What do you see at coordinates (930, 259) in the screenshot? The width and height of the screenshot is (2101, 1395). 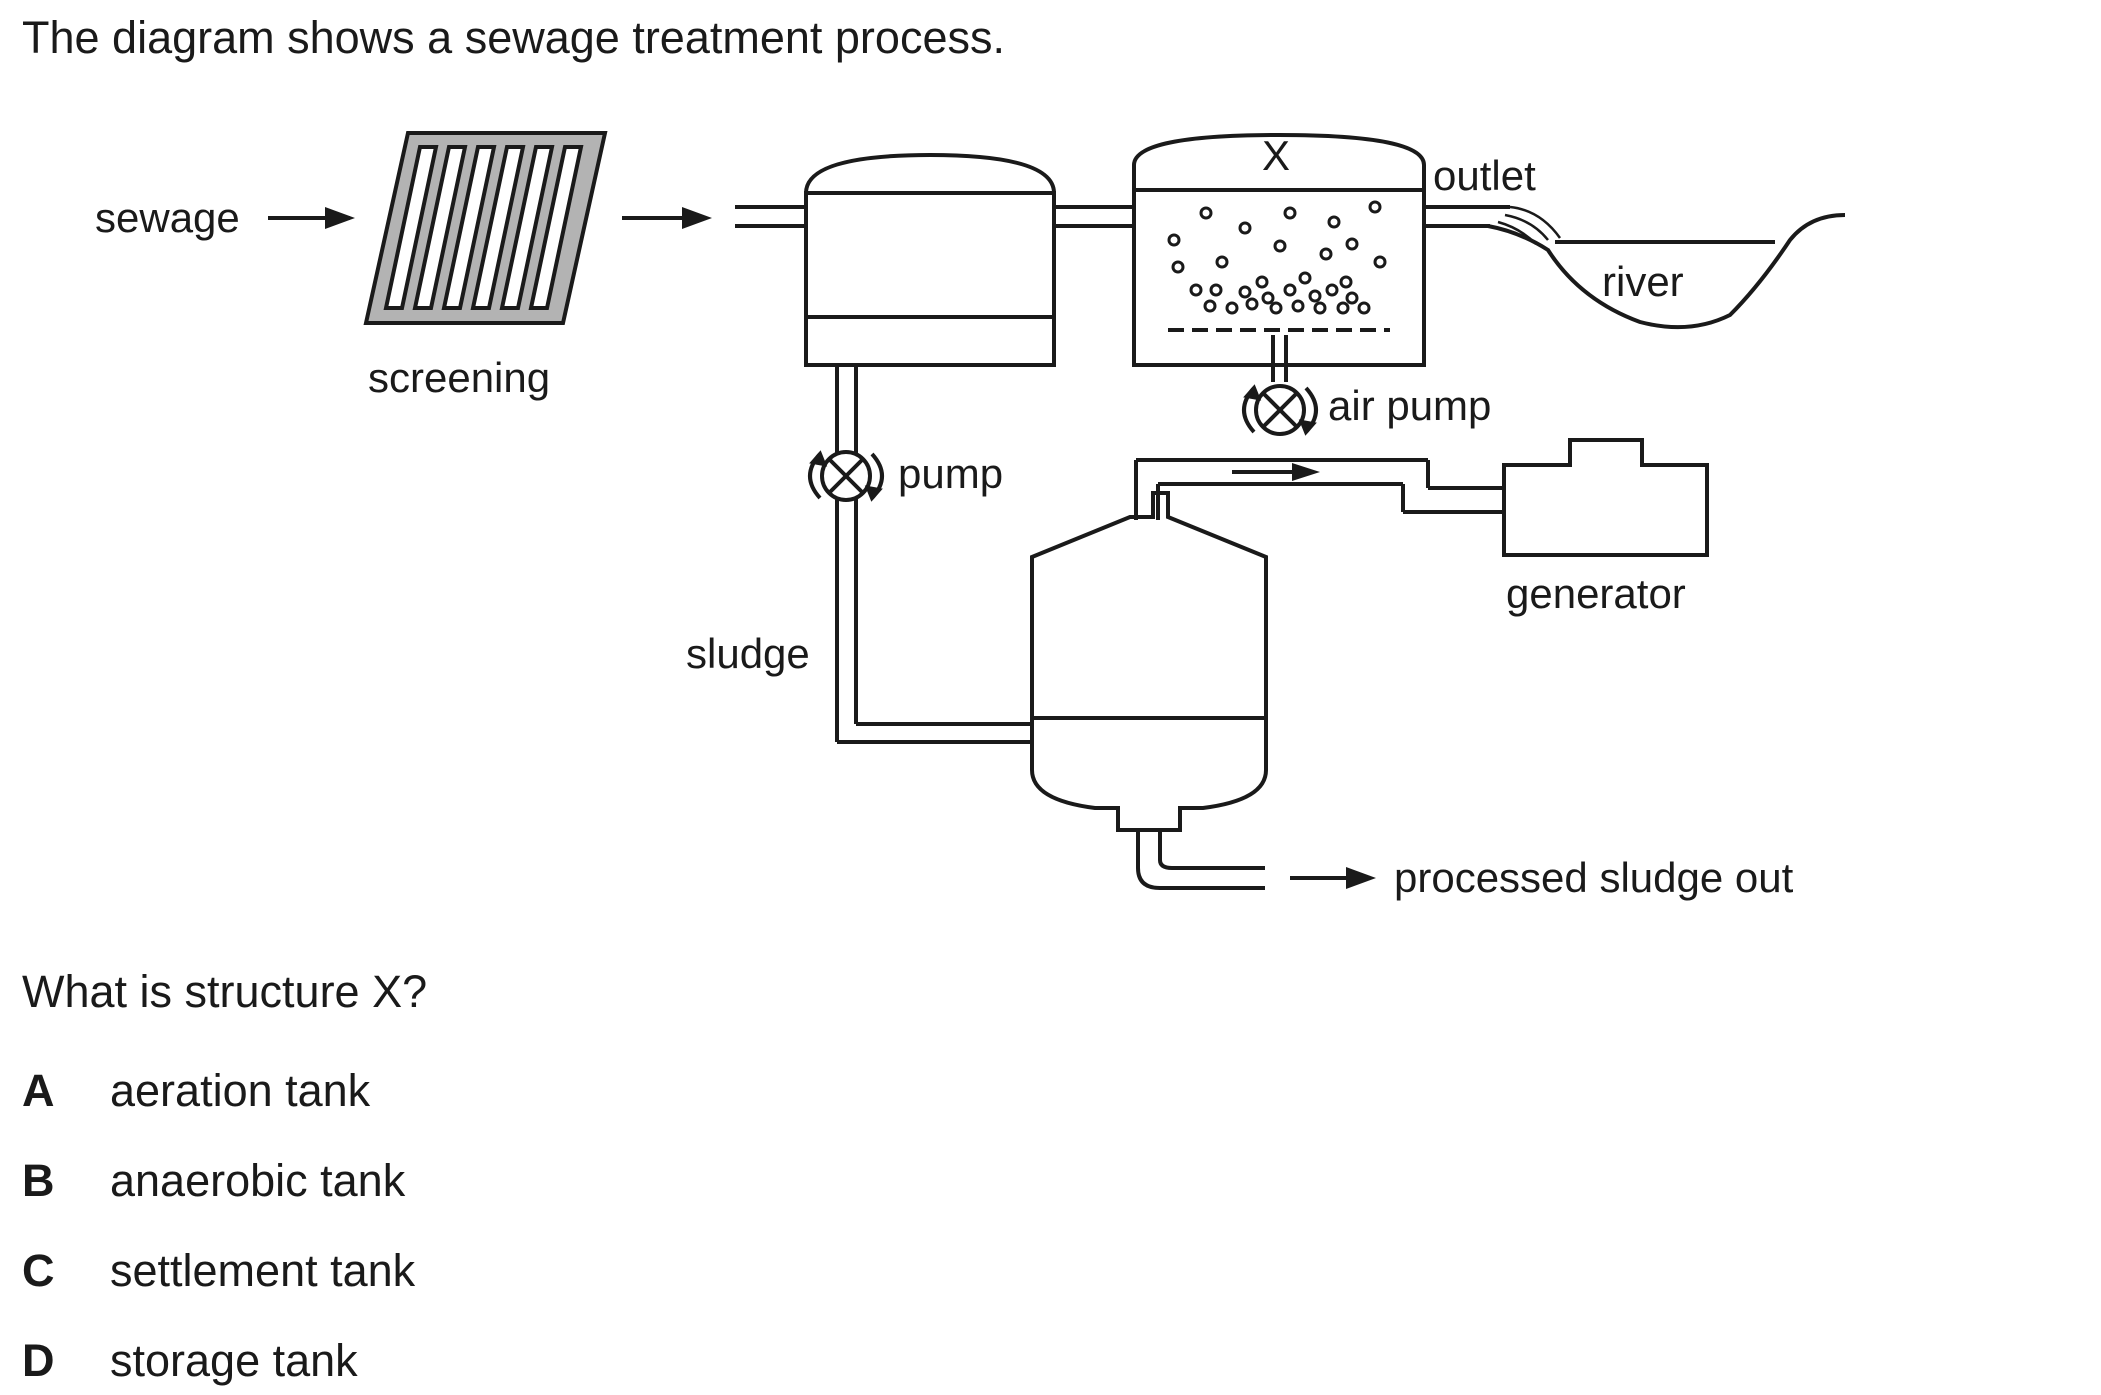 I see `settlement-tank` at bounding box center [930, 259].